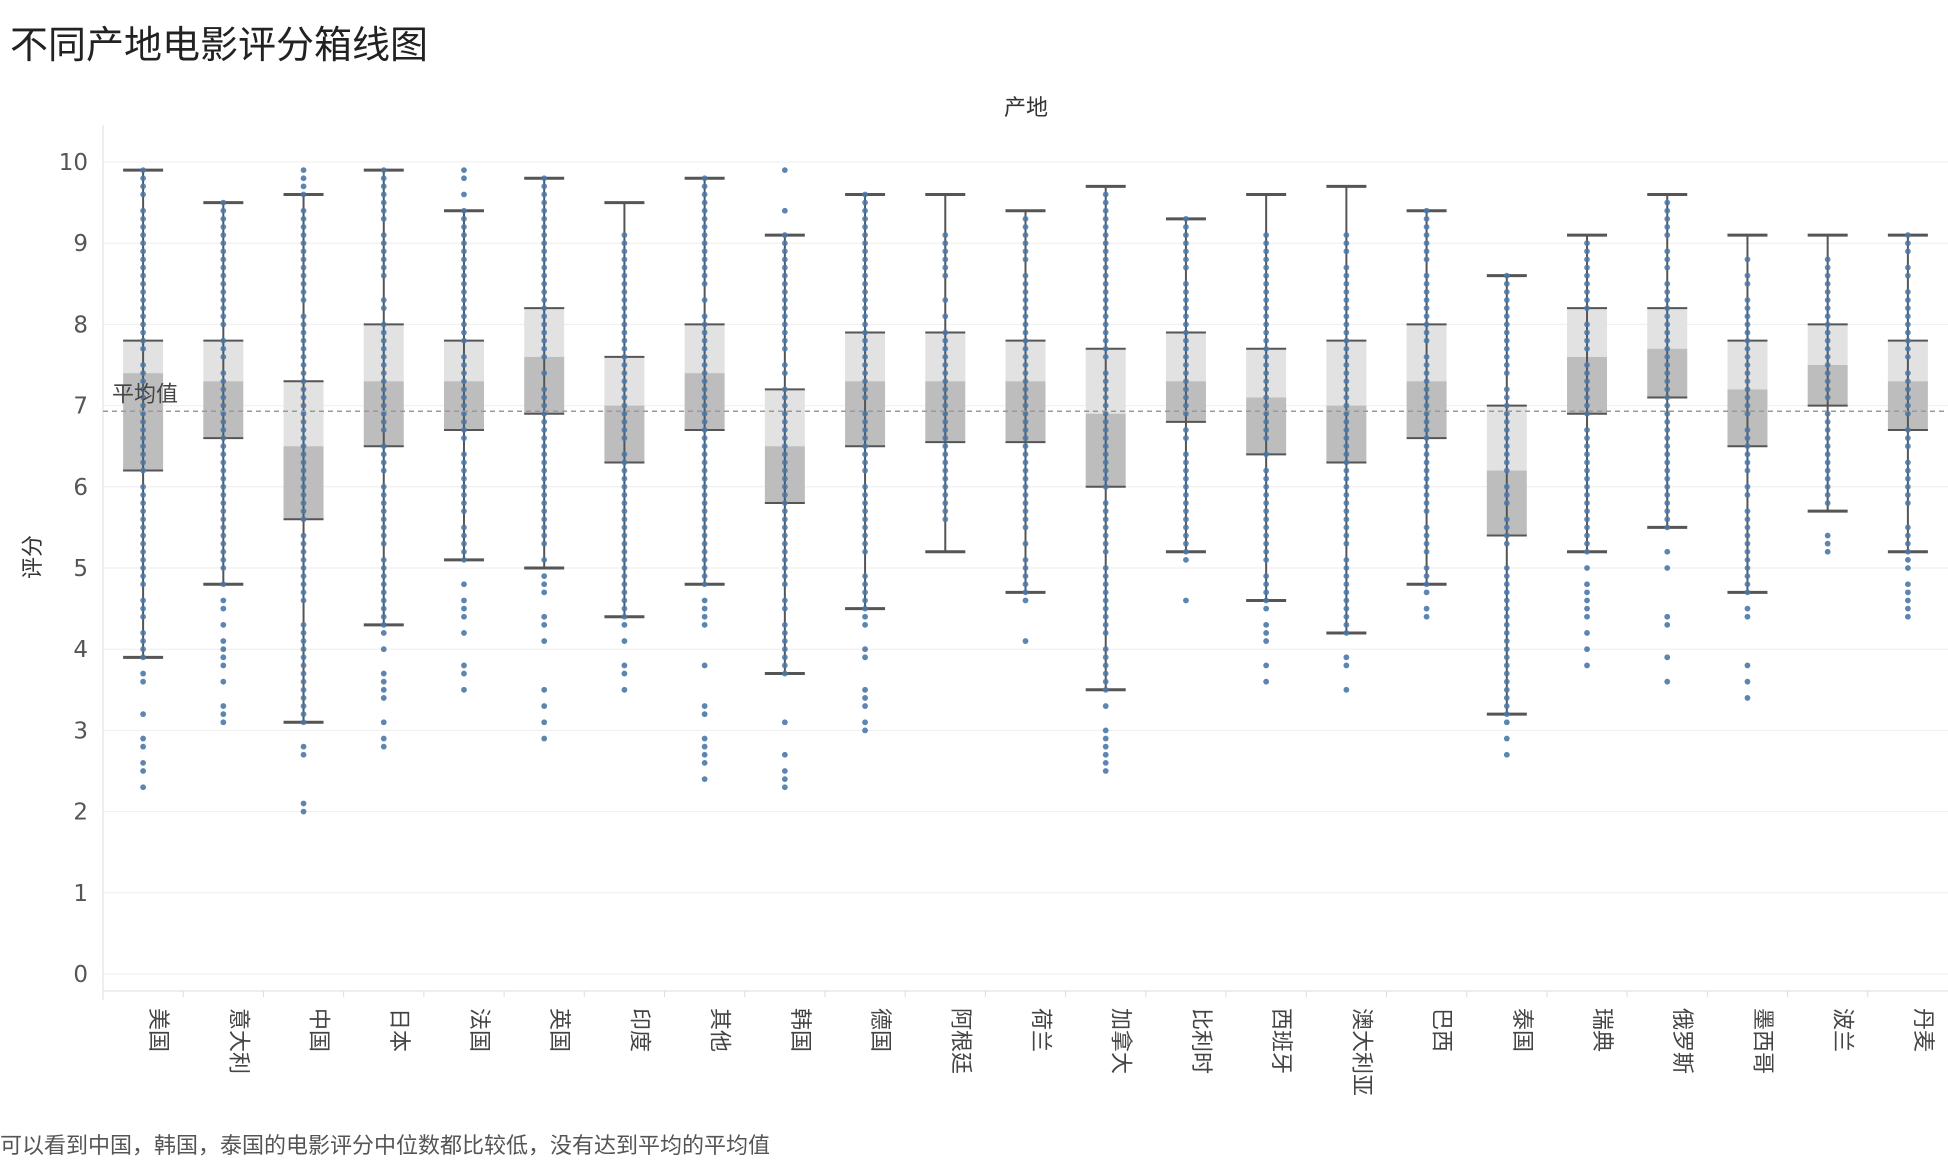 The height and width of the screenshot is (1160, 1948). What do you see at coordinates (1842, 1030) in the screenshot?
I see `x-tick-label: 波兰` at bounding box center [1842, 1030].